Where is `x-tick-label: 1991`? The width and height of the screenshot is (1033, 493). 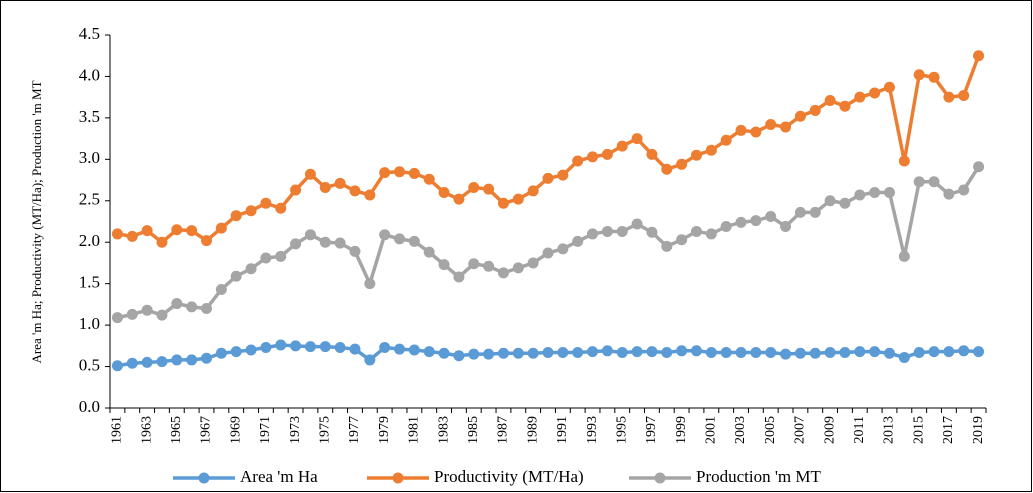
x-tick-label: 1991 is located at coordinates (562, 430).